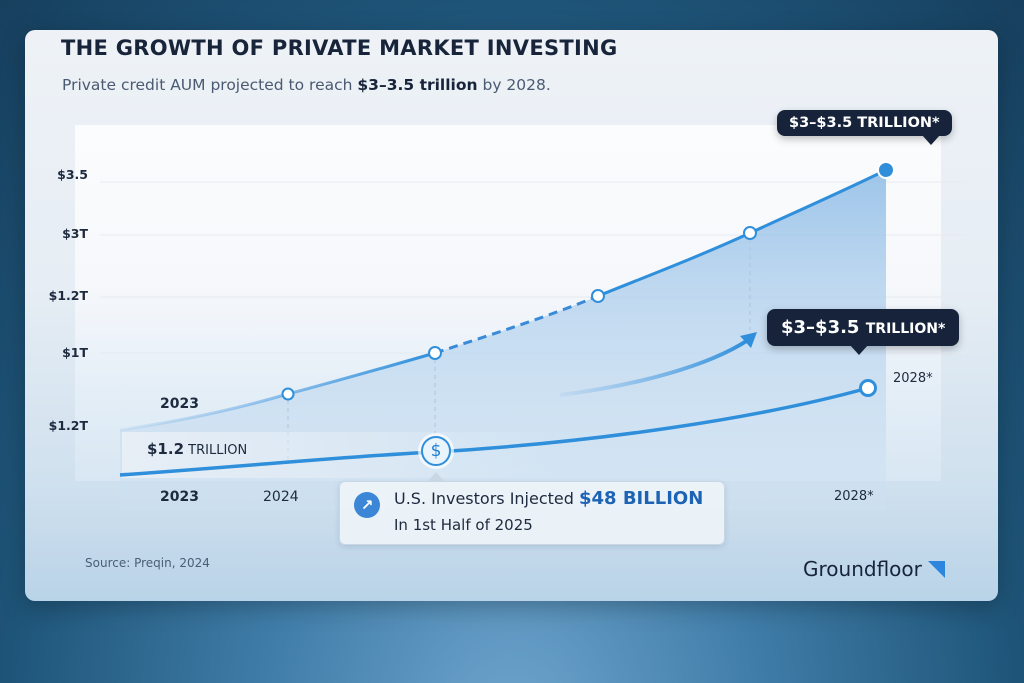 This screenshot has height=683, width=1024. Describe the element at coordinates (514, 85) in the screenshot. I see `subtitle-suffix: by 2028.` at that location.